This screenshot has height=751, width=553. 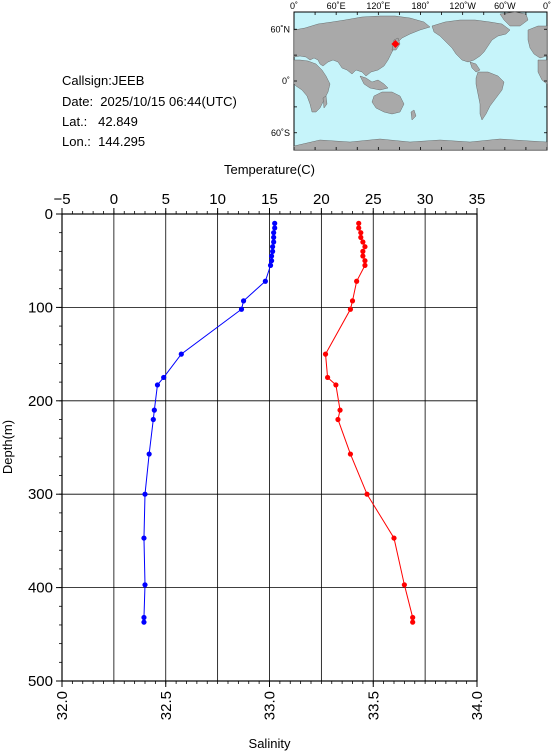 I want to click on map-latitude-label: 60˚N, so click(x=280, y=29).